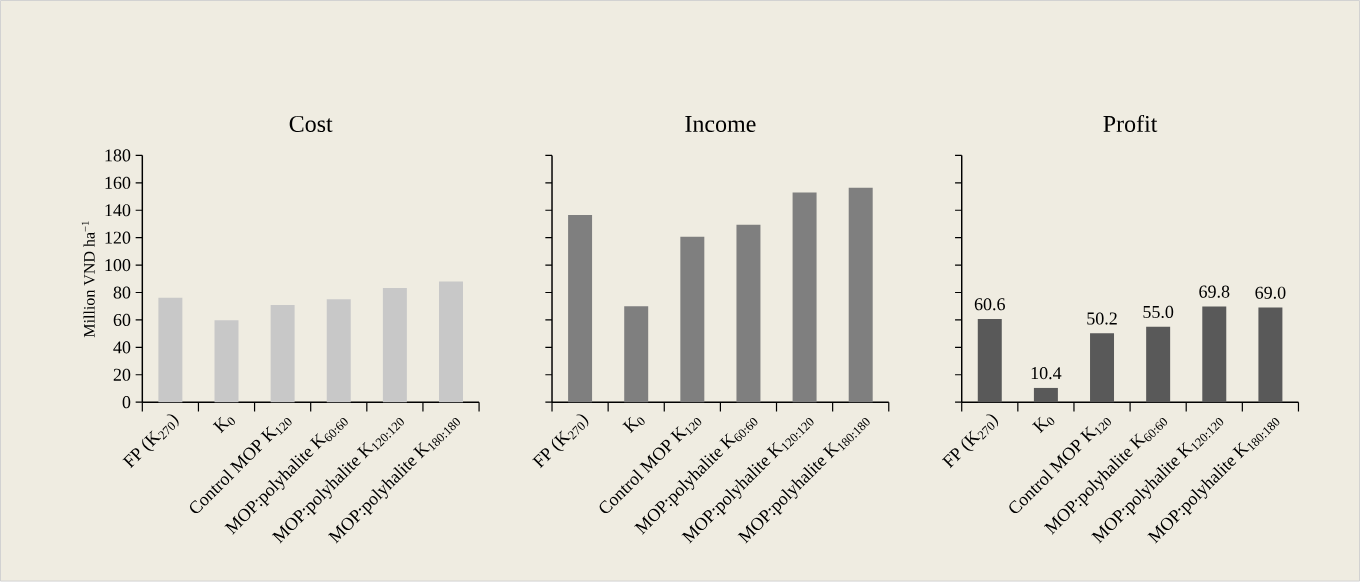 The width and height of the screenshot is (1360, 582). I want to click on data-label: 69.0, so click(1270, 293).